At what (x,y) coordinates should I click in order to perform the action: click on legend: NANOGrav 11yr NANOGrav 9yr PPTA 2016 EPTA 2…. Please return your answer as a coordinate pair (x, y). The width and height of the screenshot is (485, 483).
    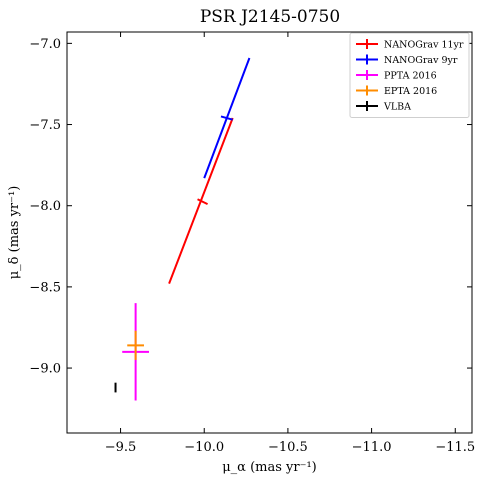
    Looking at the image, I should click on (409, 75).